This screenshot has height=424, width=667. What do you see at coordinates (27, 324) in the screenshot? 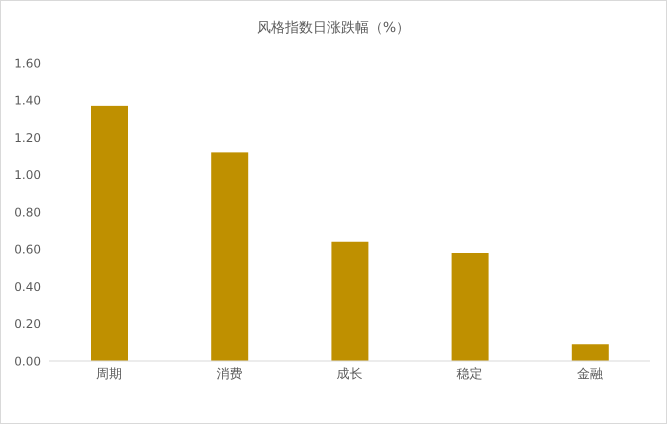
I see `y-tick-label: 0.20` at bounding box center [27, 324].